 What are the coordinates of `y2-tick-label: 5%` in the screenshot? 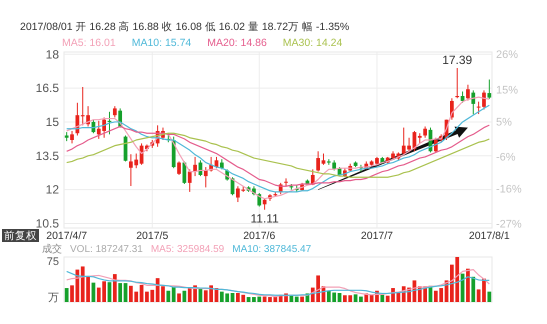 It's located at (504, 122).